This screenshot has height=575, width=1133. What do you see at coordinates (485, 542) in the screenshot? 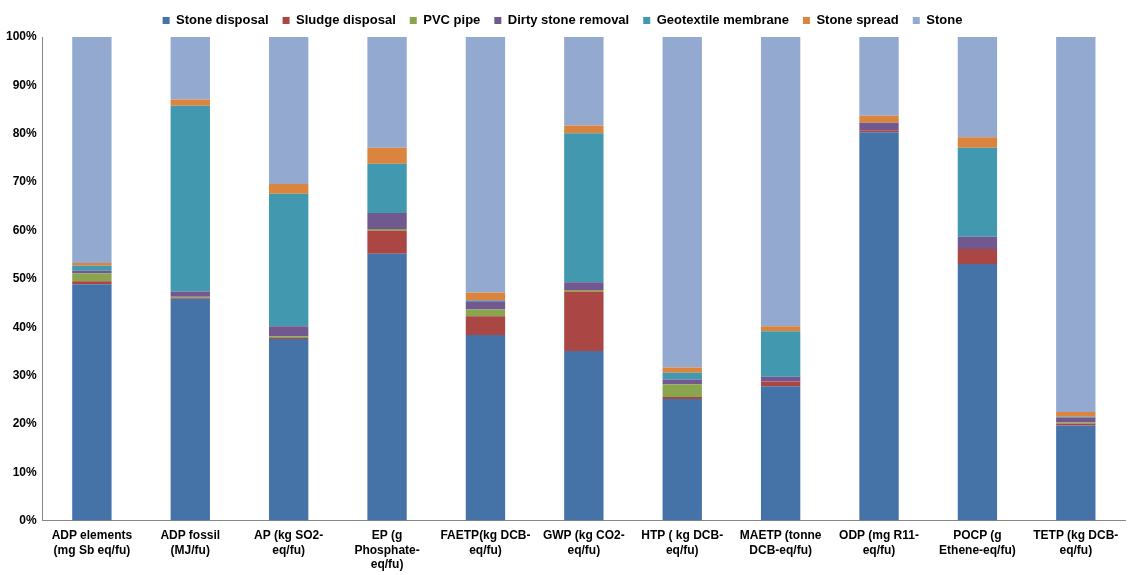
I see `x-tick-label: FAETP(kg DCB-eq/fu)` at bounding box center [485, 542].